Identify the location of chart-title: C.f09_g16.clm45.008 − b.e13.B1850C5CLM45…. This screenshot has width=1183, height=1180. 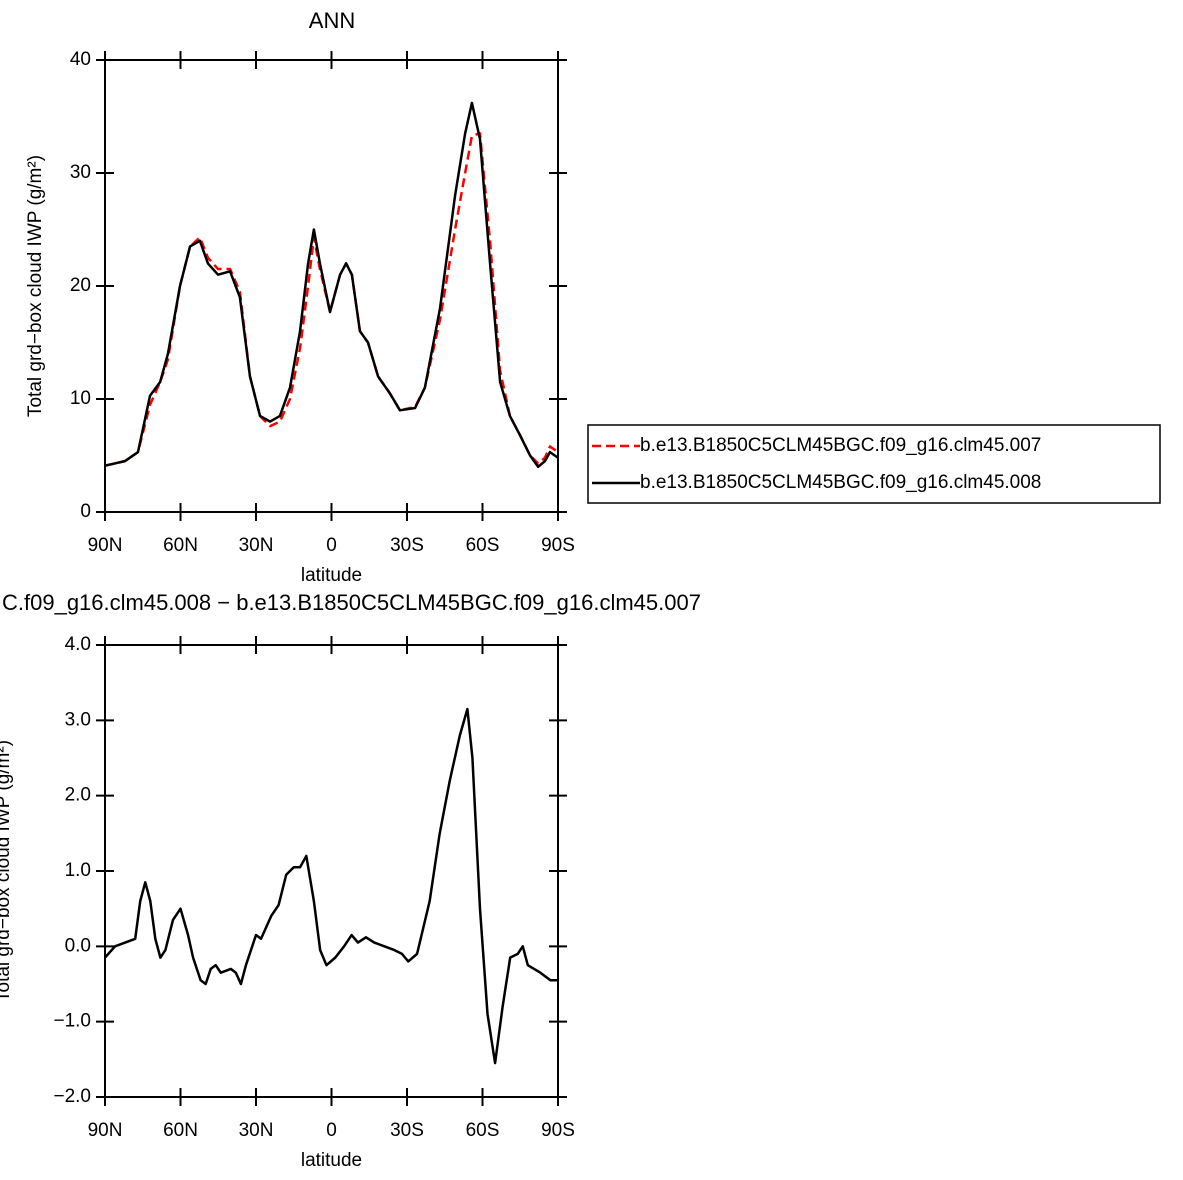
(351, 602).